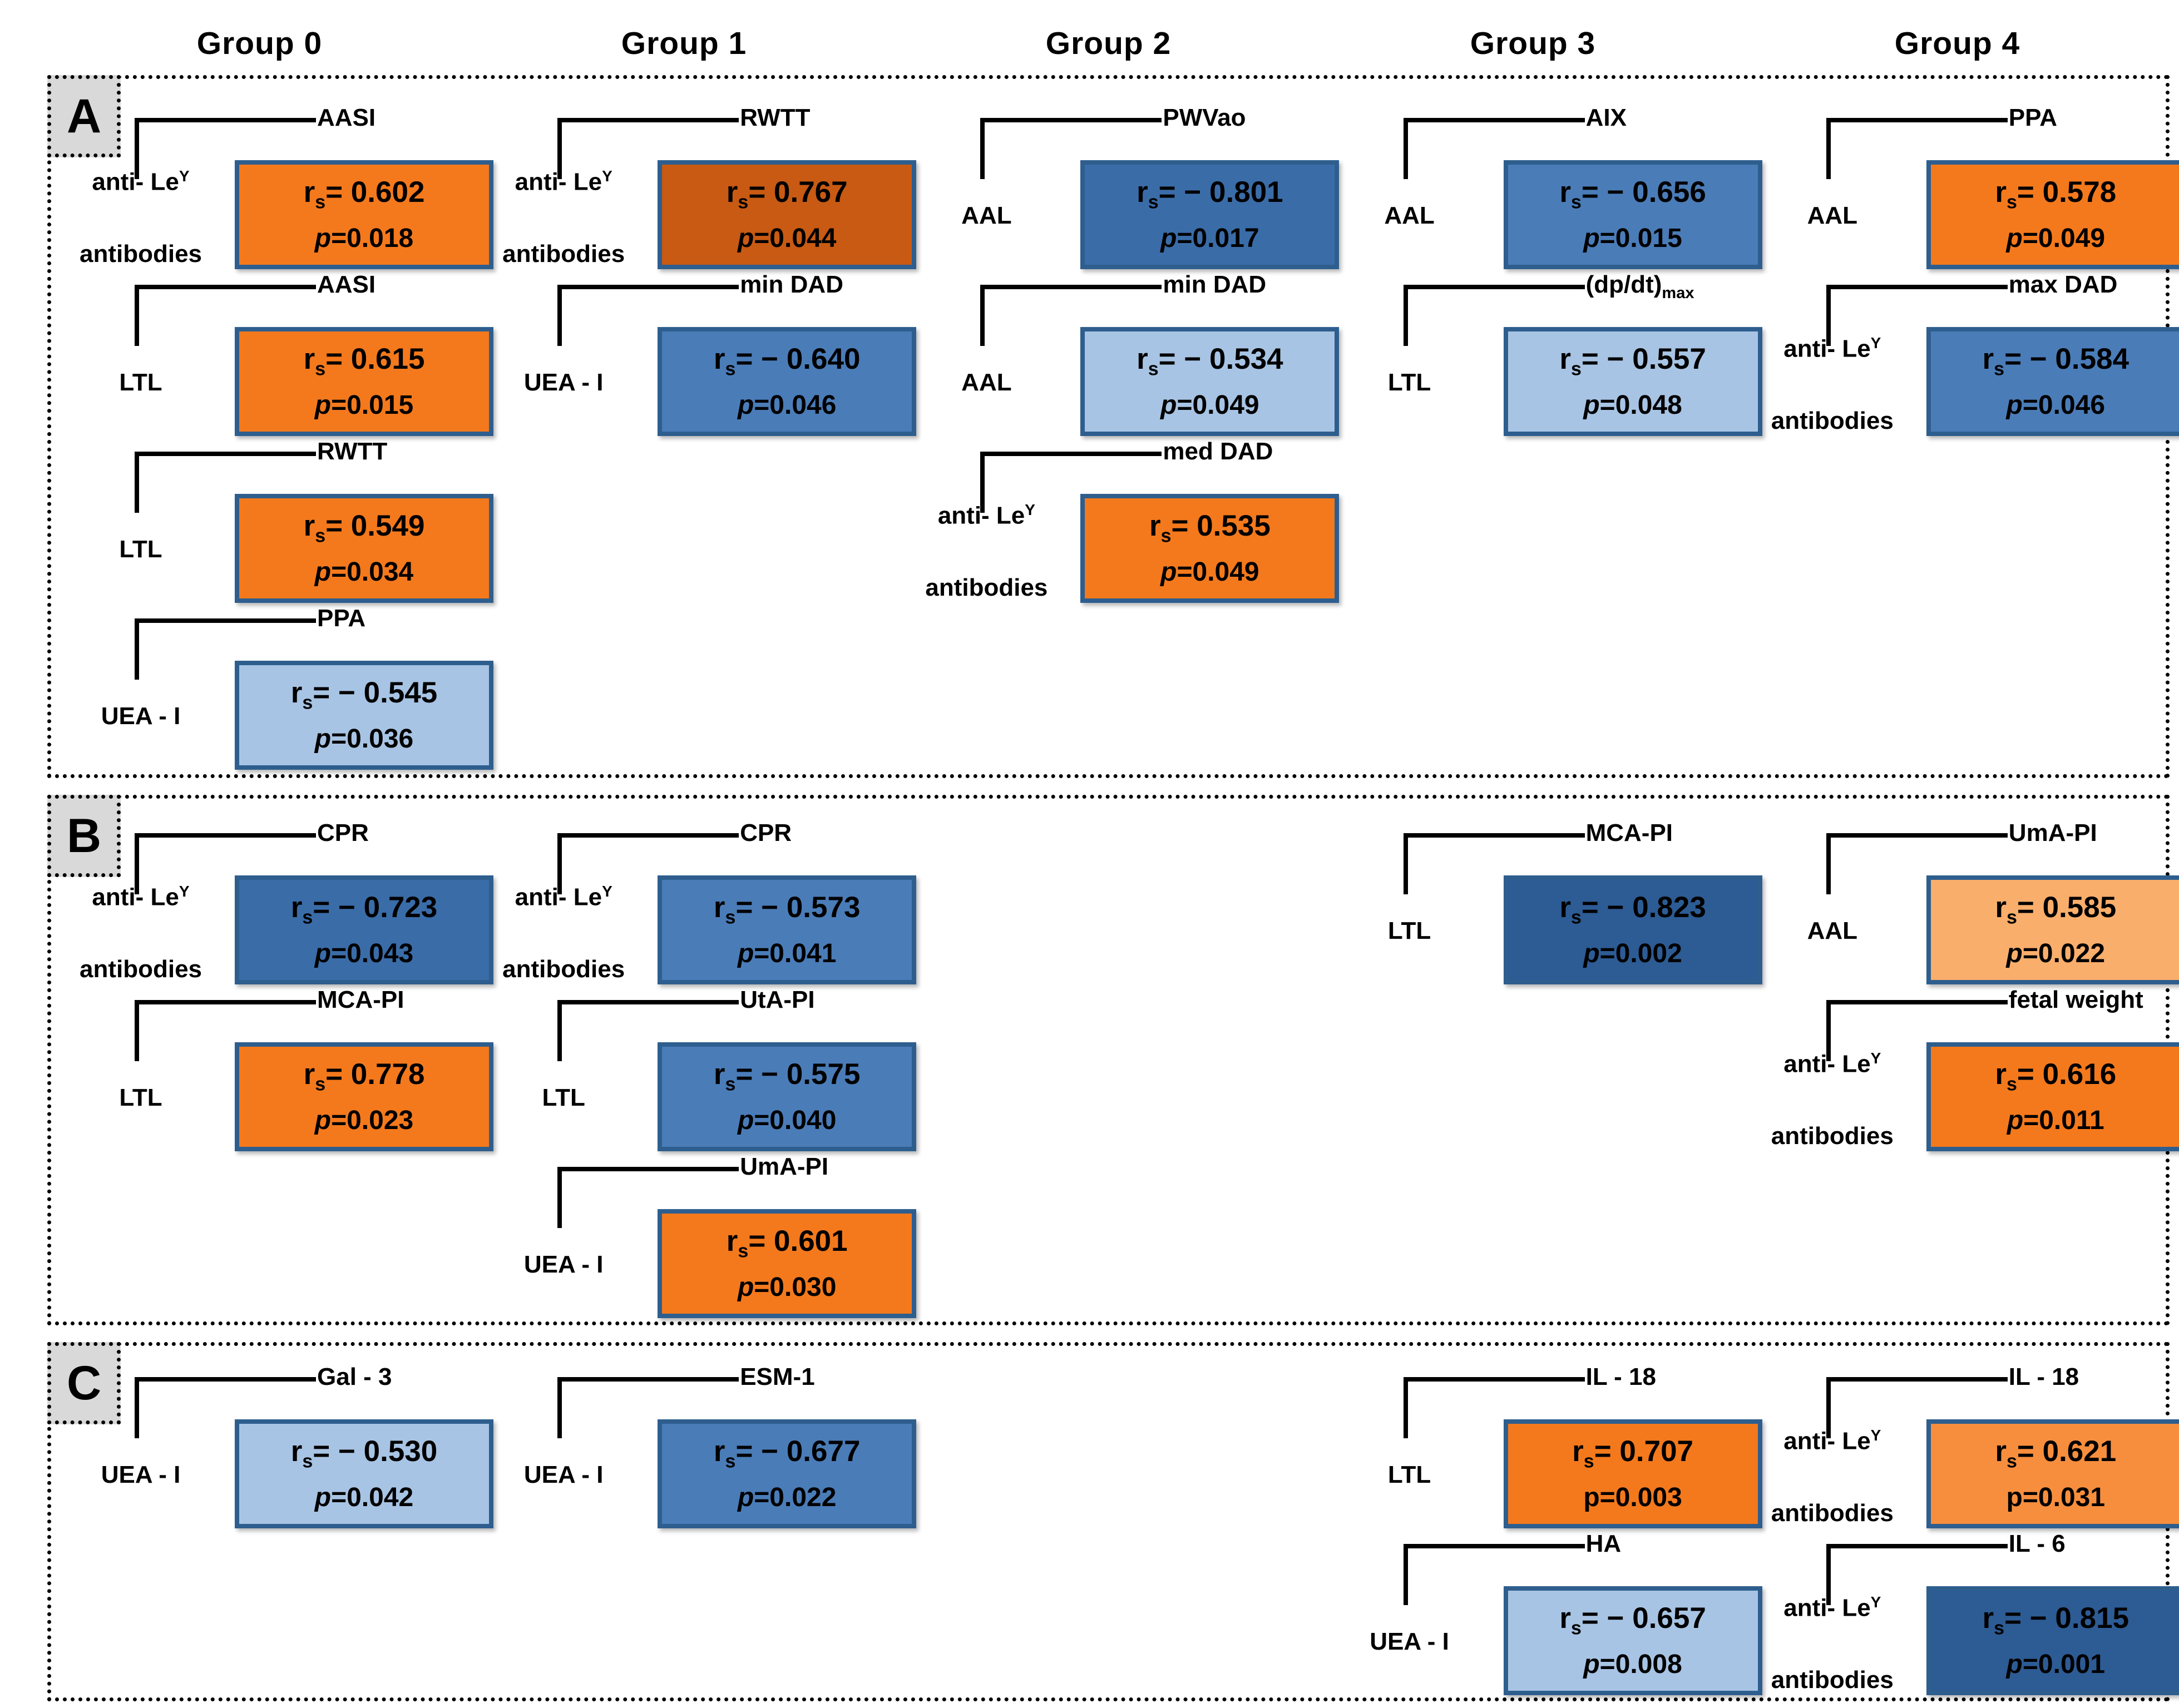 The image size is (2179, 1708). What do you see at coordinates (364, 1473) in the screenshot?
I see `correlation-box: rs= − 0.530 p=0.042` at bounding box center [364, 1473].